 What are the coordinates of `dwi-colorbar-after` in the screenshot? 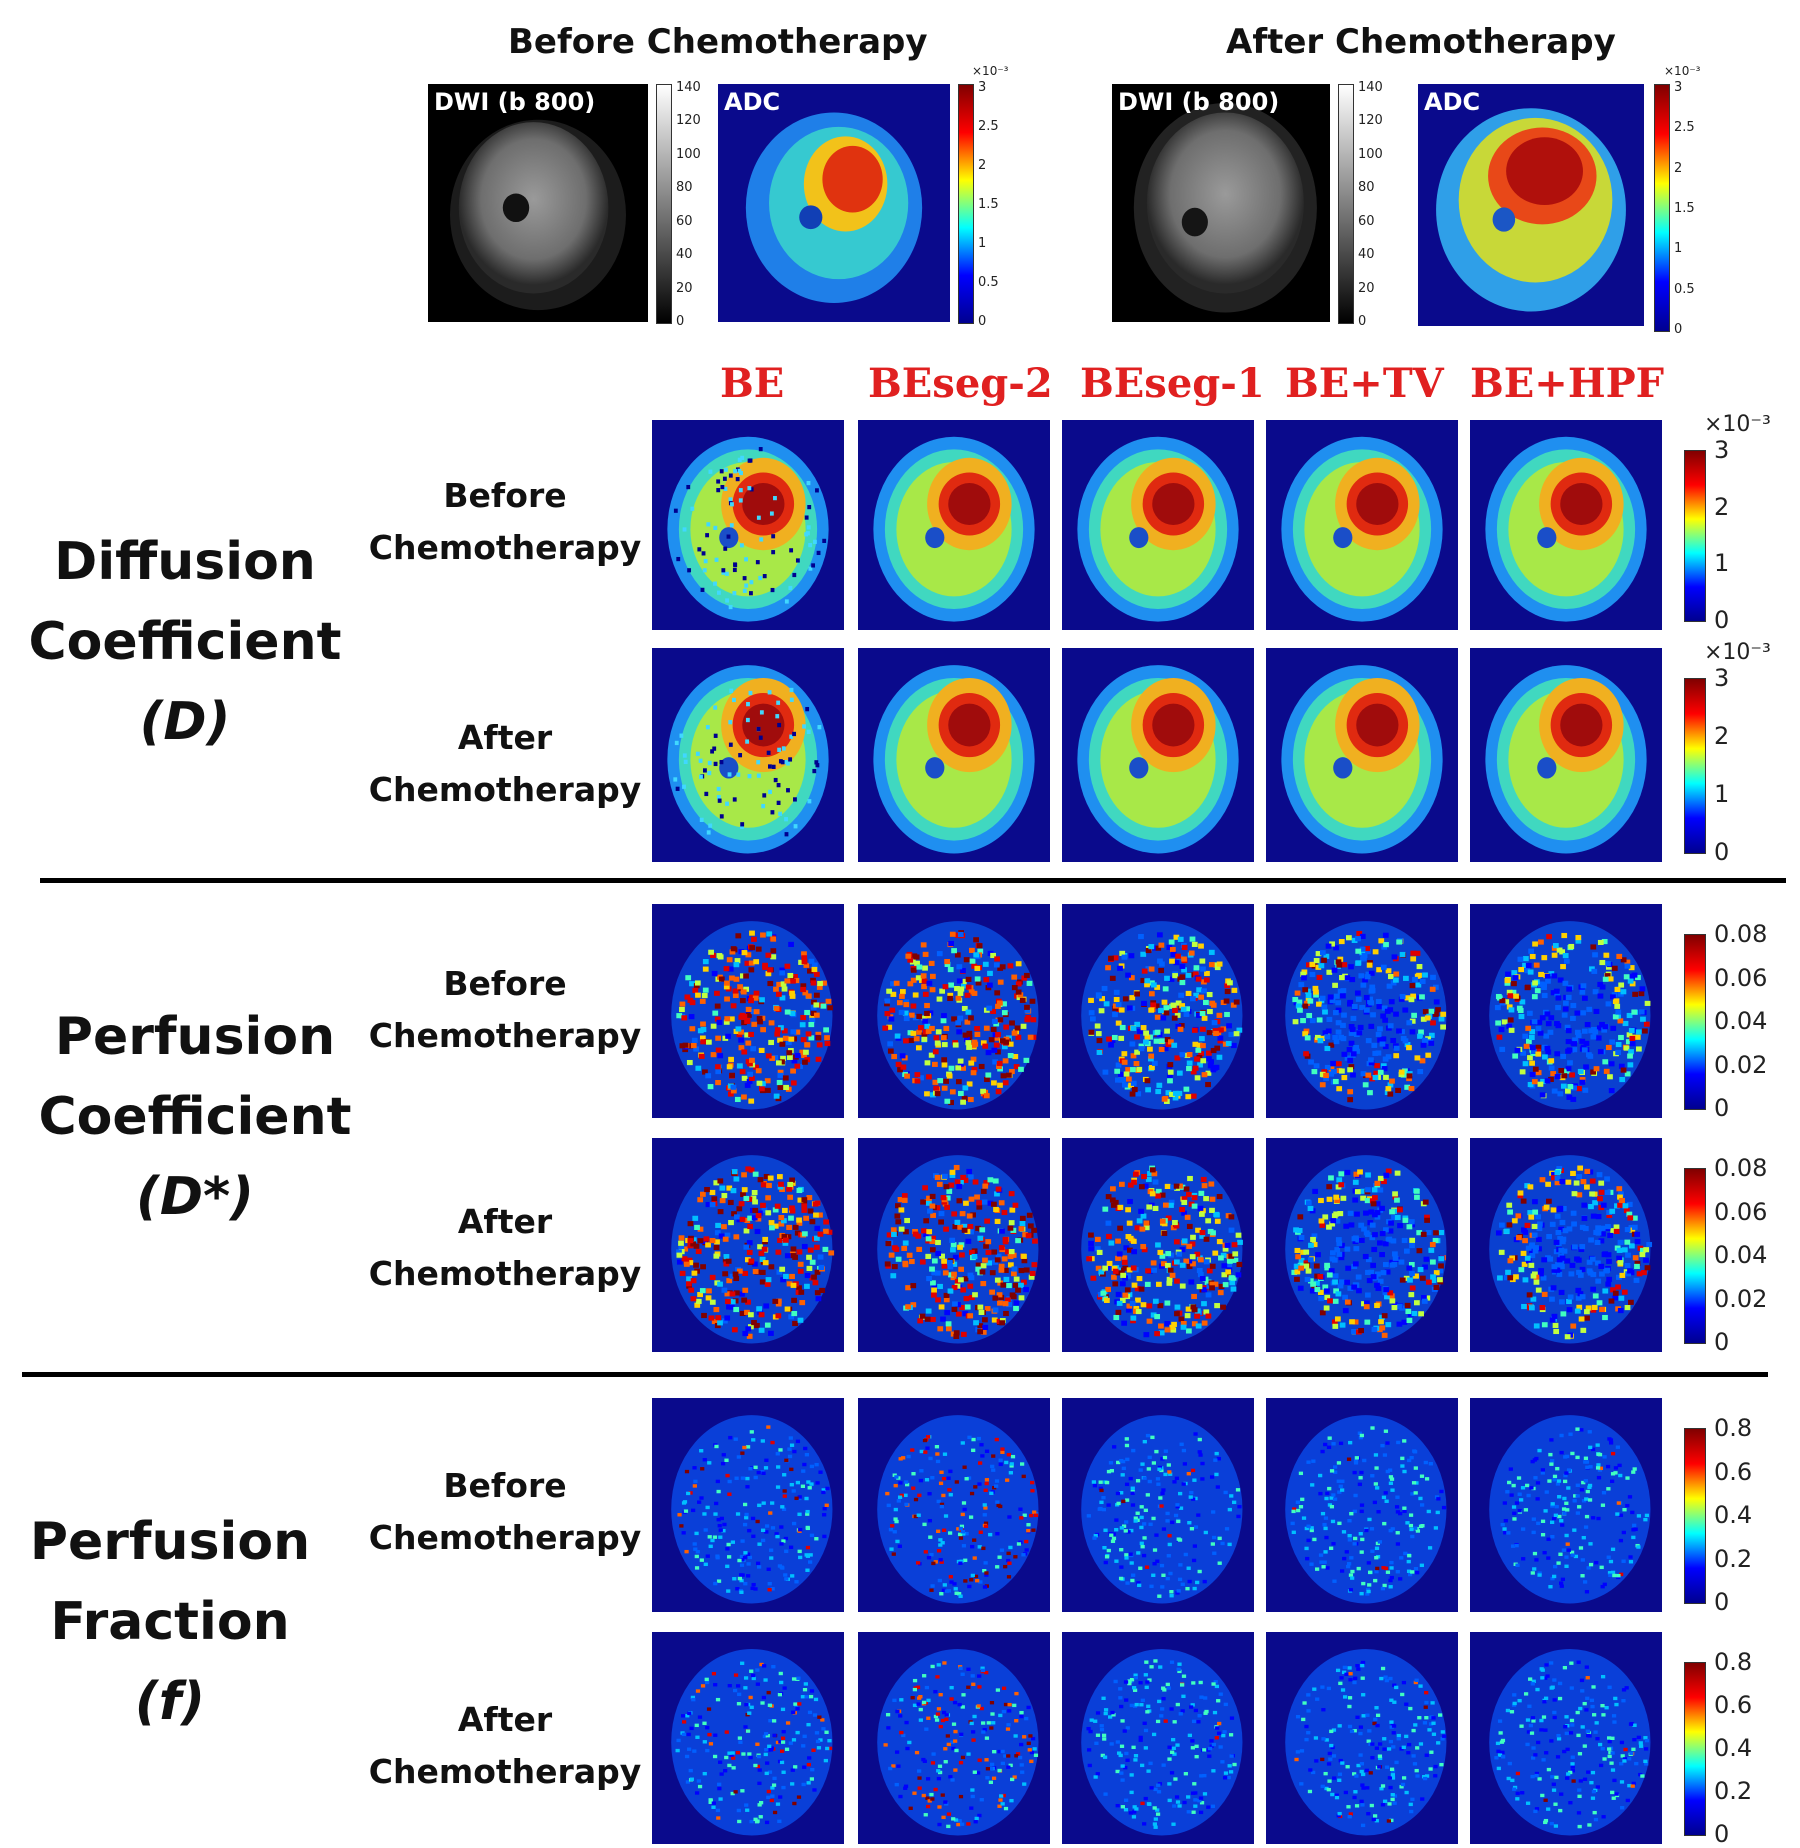 It's located at (1346, 204).